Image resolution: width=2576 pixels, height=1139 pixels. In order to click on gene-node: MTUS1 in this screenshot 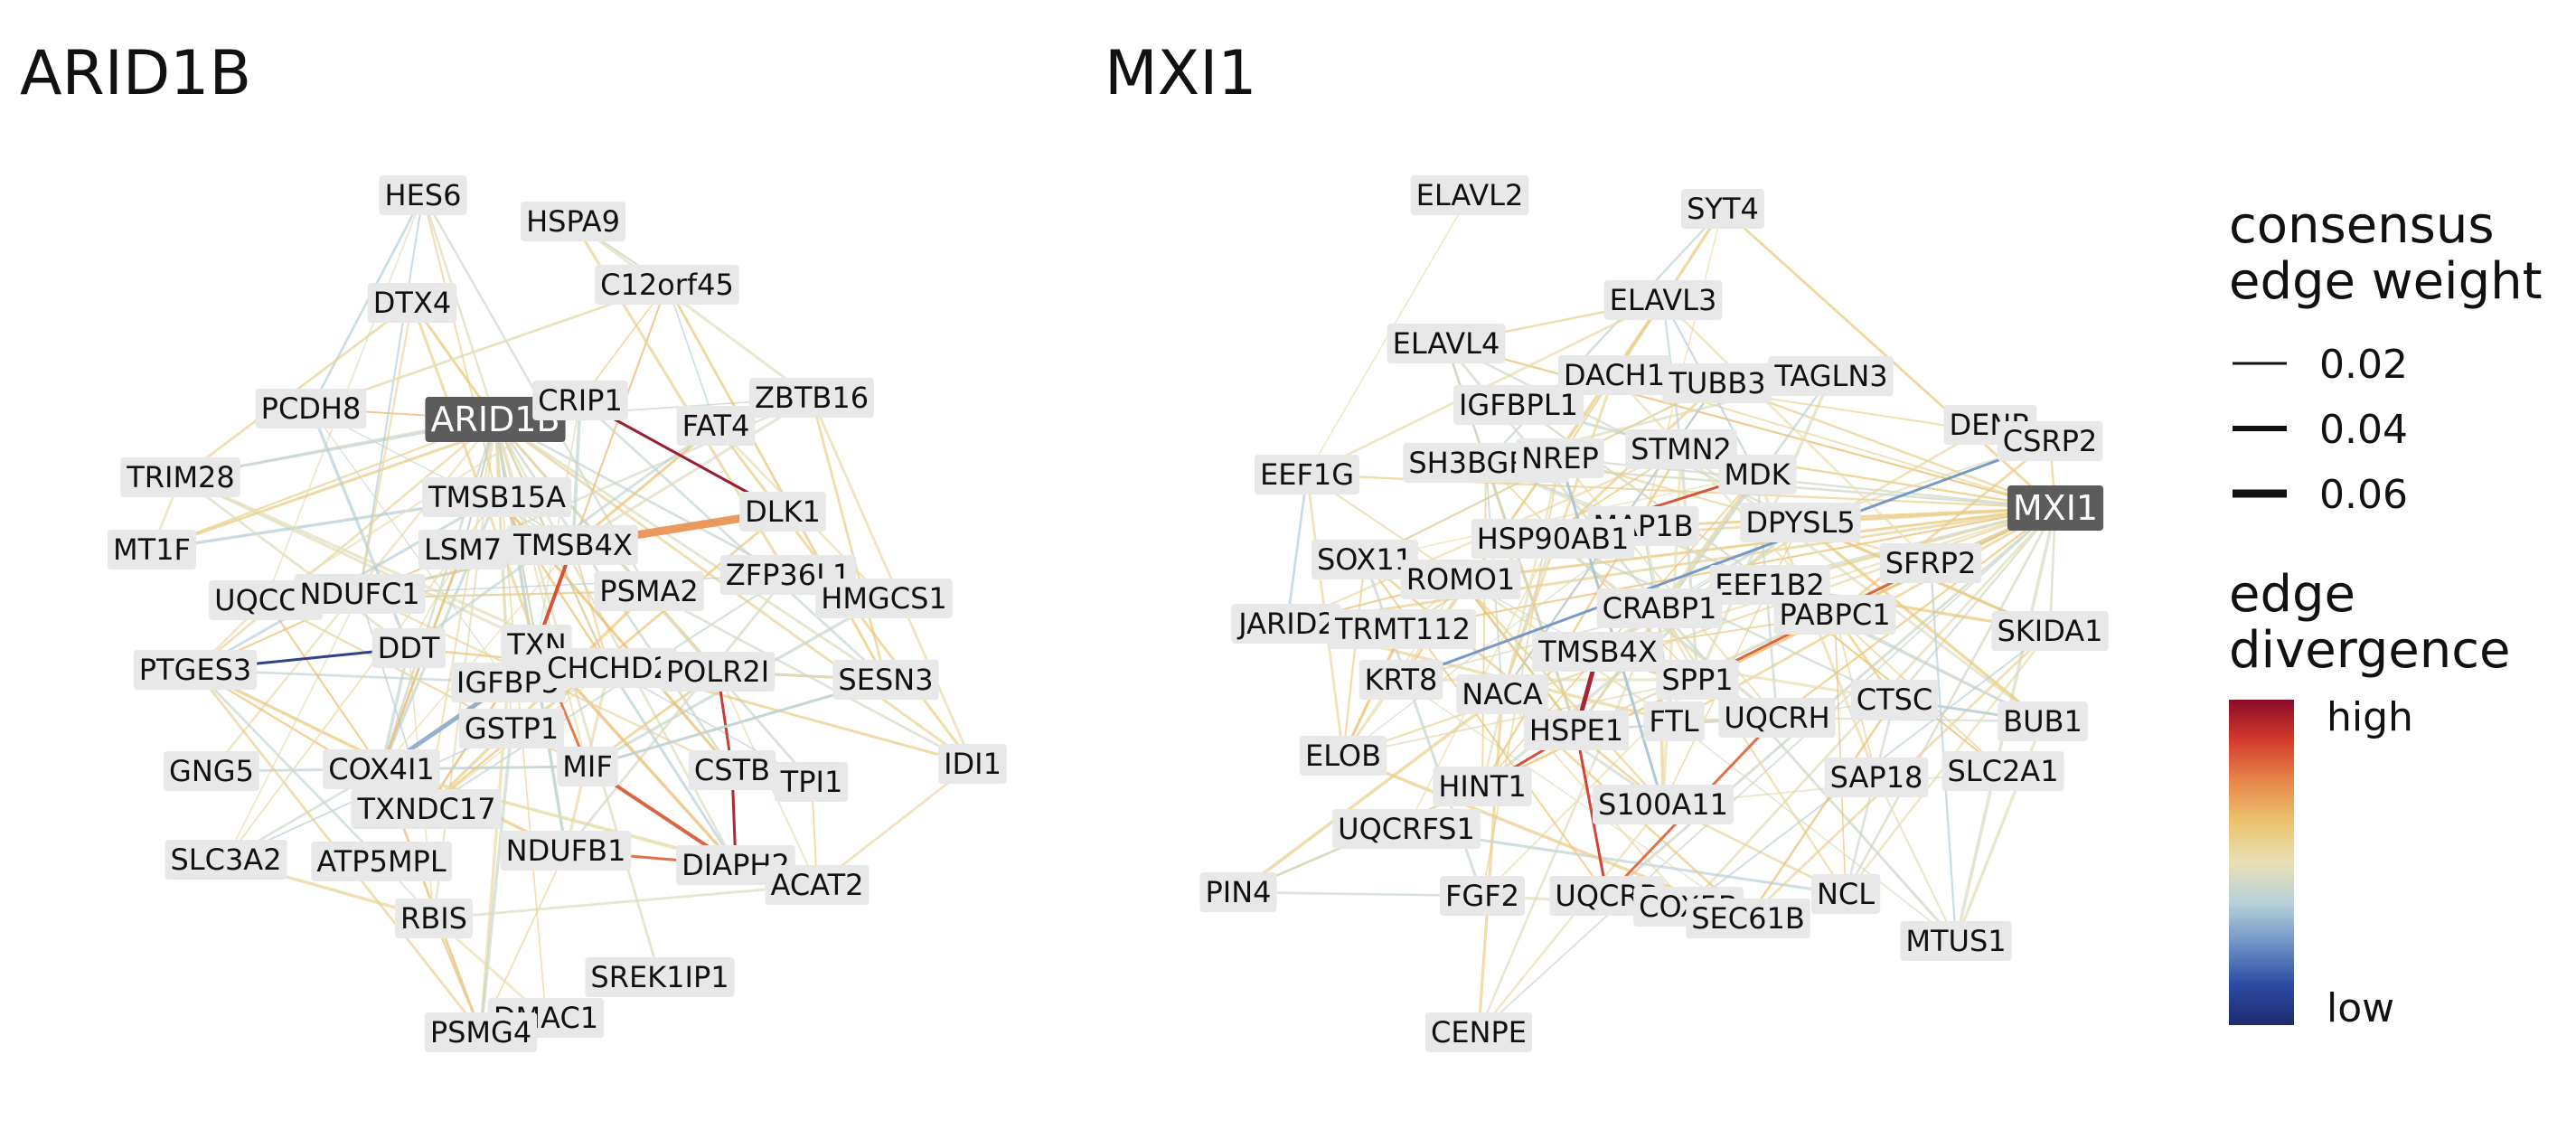, I will do `click(1956, 941)`.